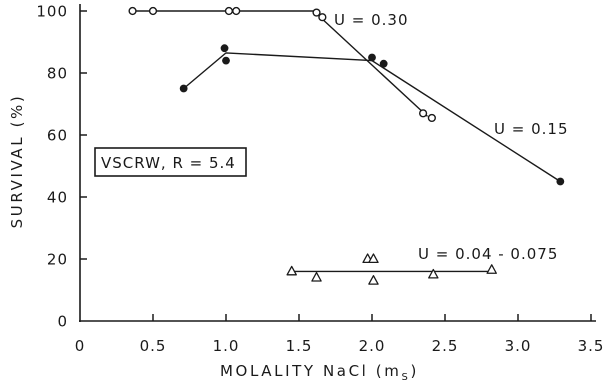 The image size is (608, 384). I want to click on annotation-box: VSCRW, R = 5.4, so click(170, 162).